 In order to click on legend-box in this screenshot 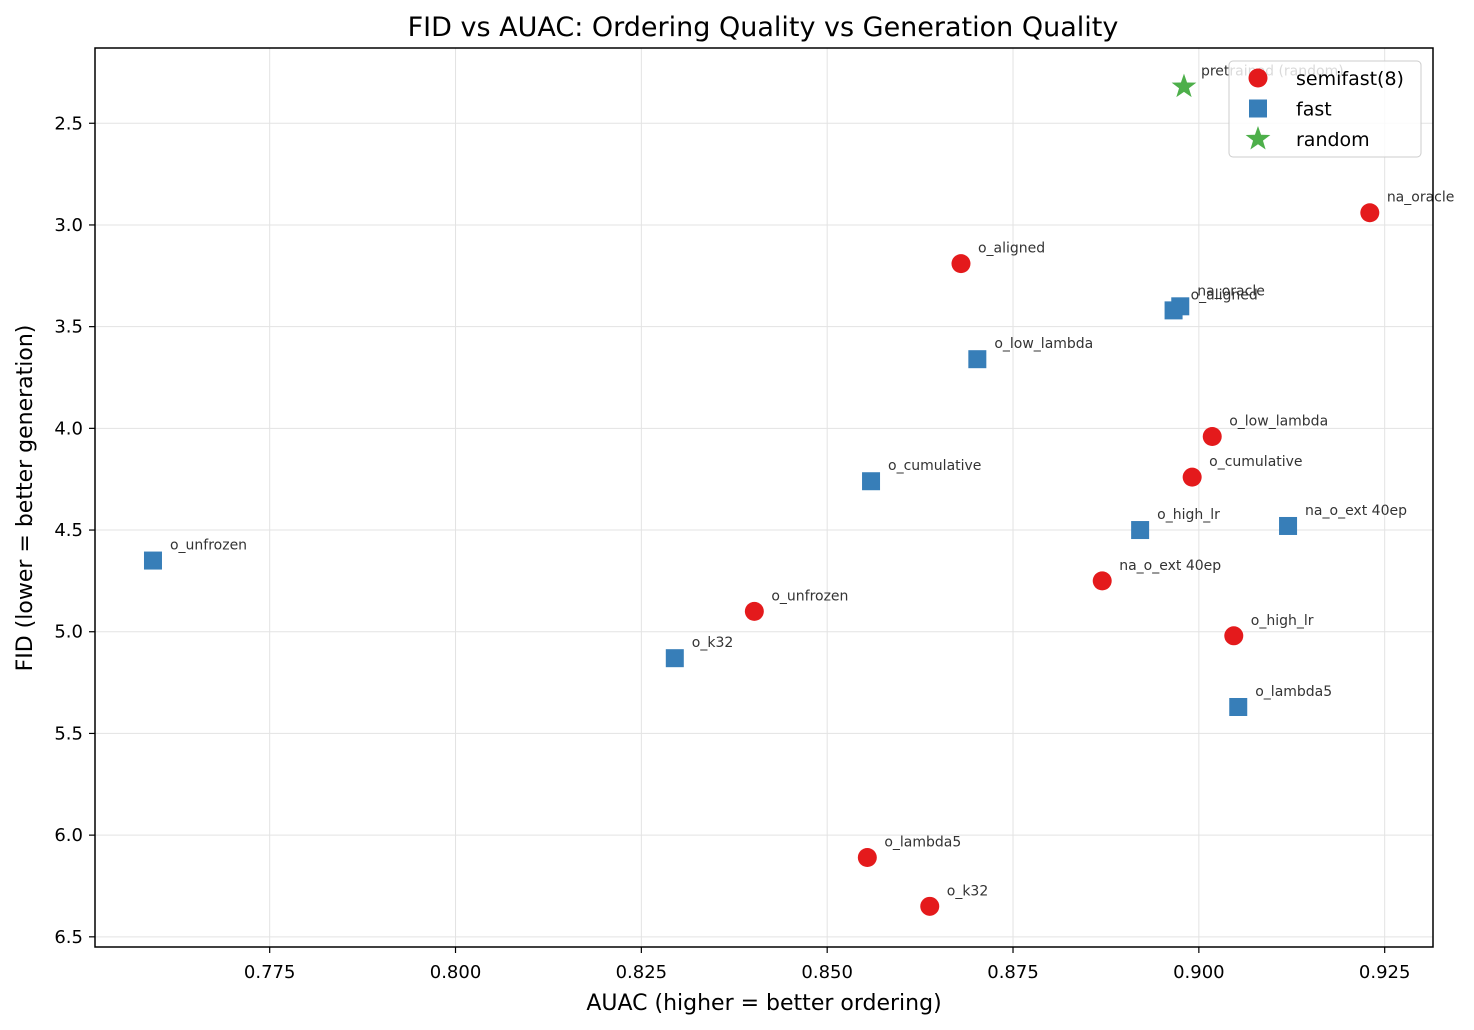, I will do `click(1325, 109)`.